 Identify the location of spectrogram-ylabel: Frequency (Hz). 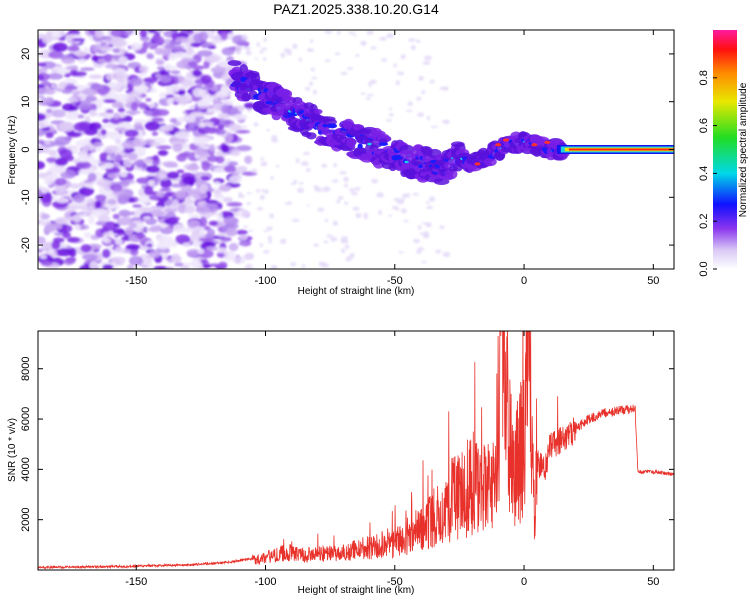
(12, 150).